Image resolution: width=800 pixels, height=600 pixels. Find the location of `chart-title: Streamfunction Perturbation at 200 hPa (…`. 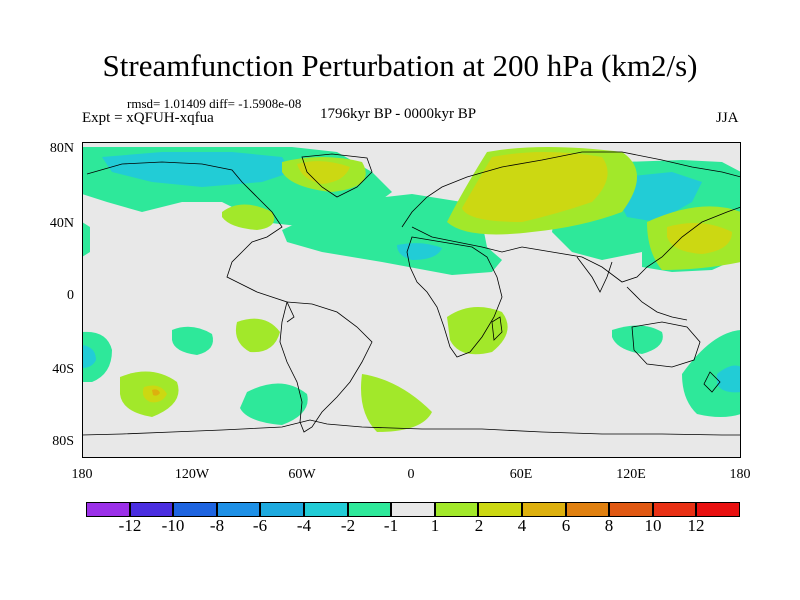

chart-title: Streamfunction Perturbation at 200 hPa (… is located at coordinates (400, 65).